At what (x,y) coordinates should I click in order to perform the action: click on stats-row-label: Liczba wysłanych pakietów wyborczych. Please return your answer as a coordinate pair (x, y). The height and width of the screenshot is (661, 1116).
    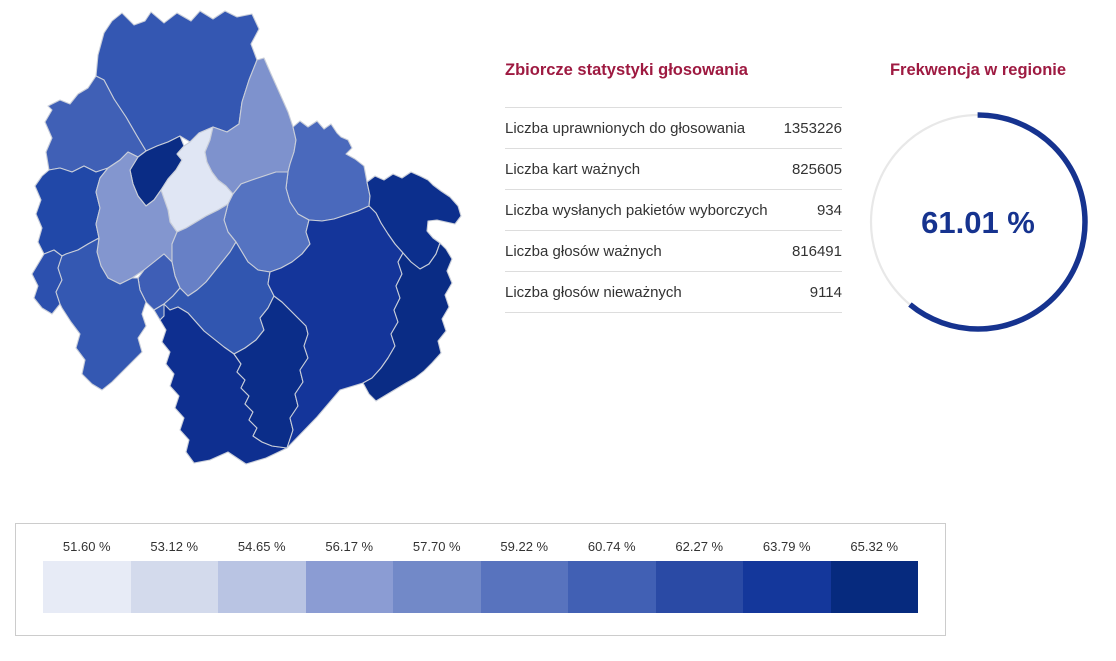
    Looking at the image, I should click on (636, 210).